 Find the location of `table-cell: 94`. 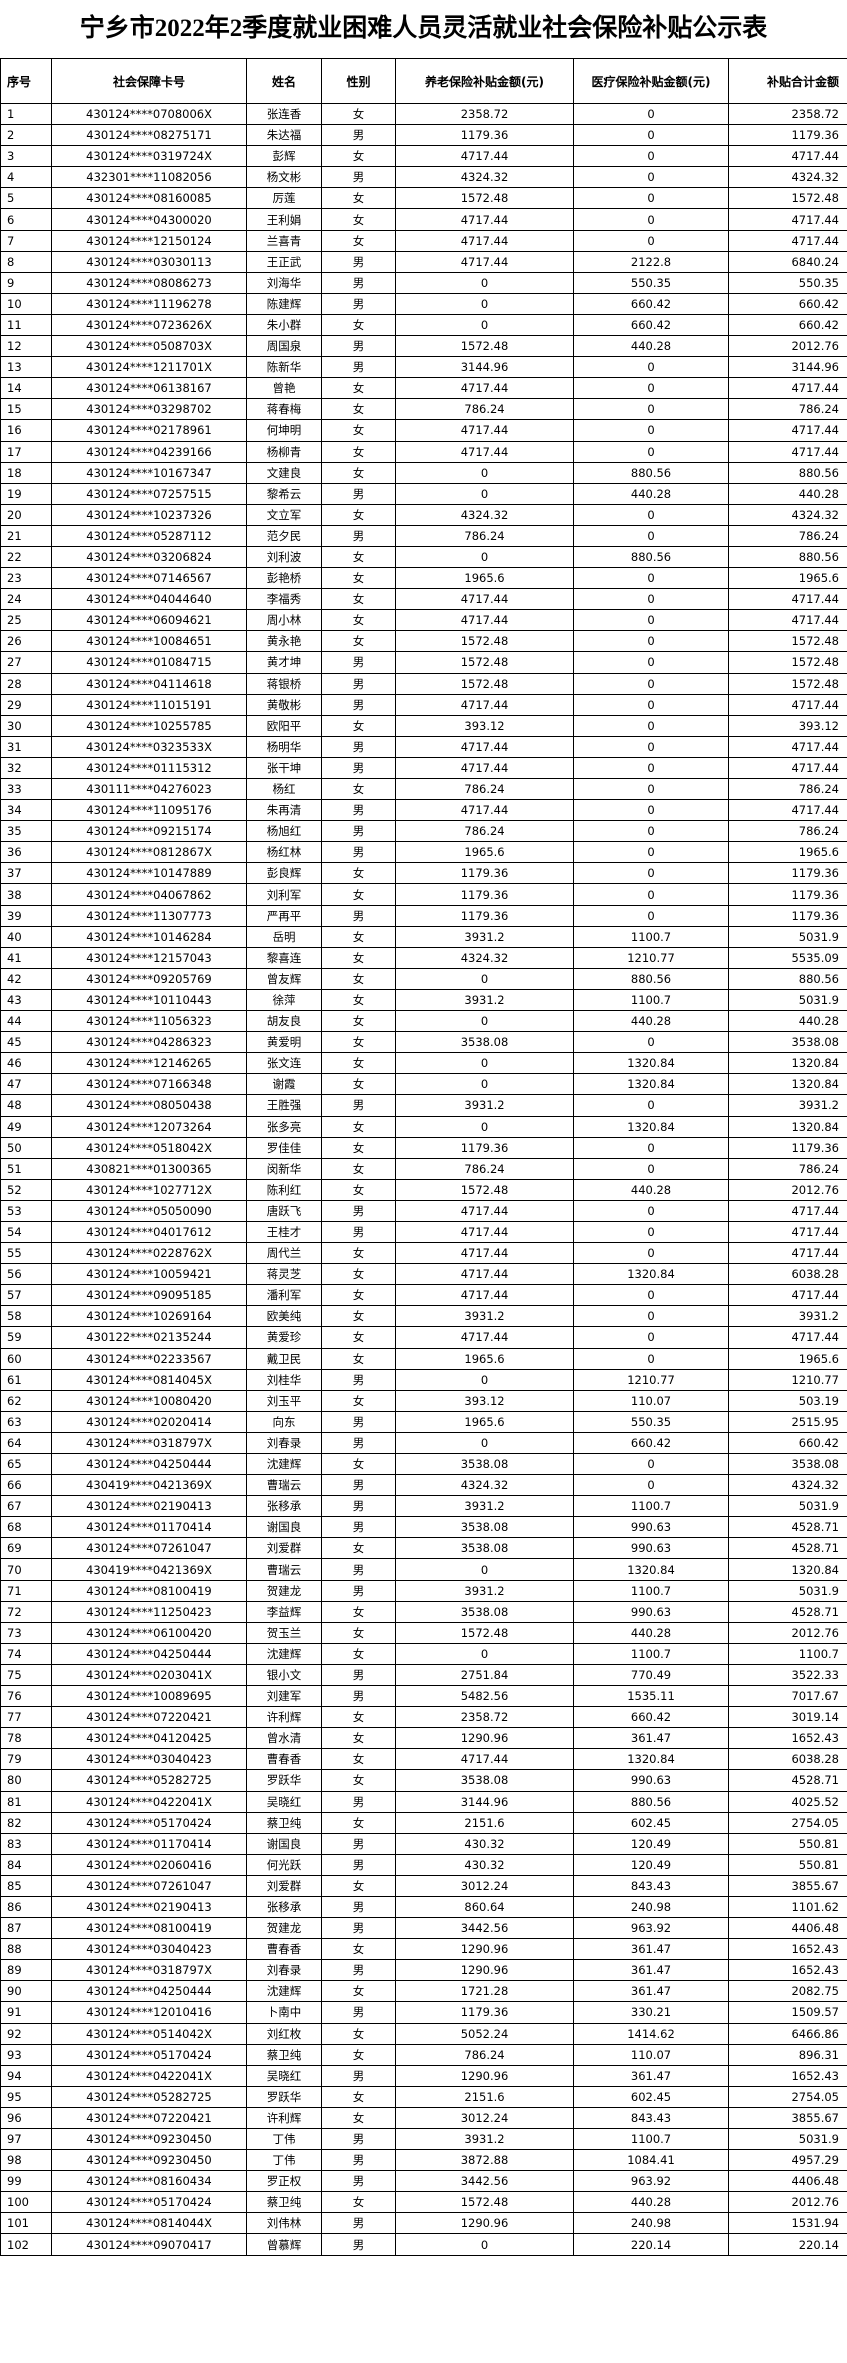

table-cell: 94 is located at coordinates (26, 2075).